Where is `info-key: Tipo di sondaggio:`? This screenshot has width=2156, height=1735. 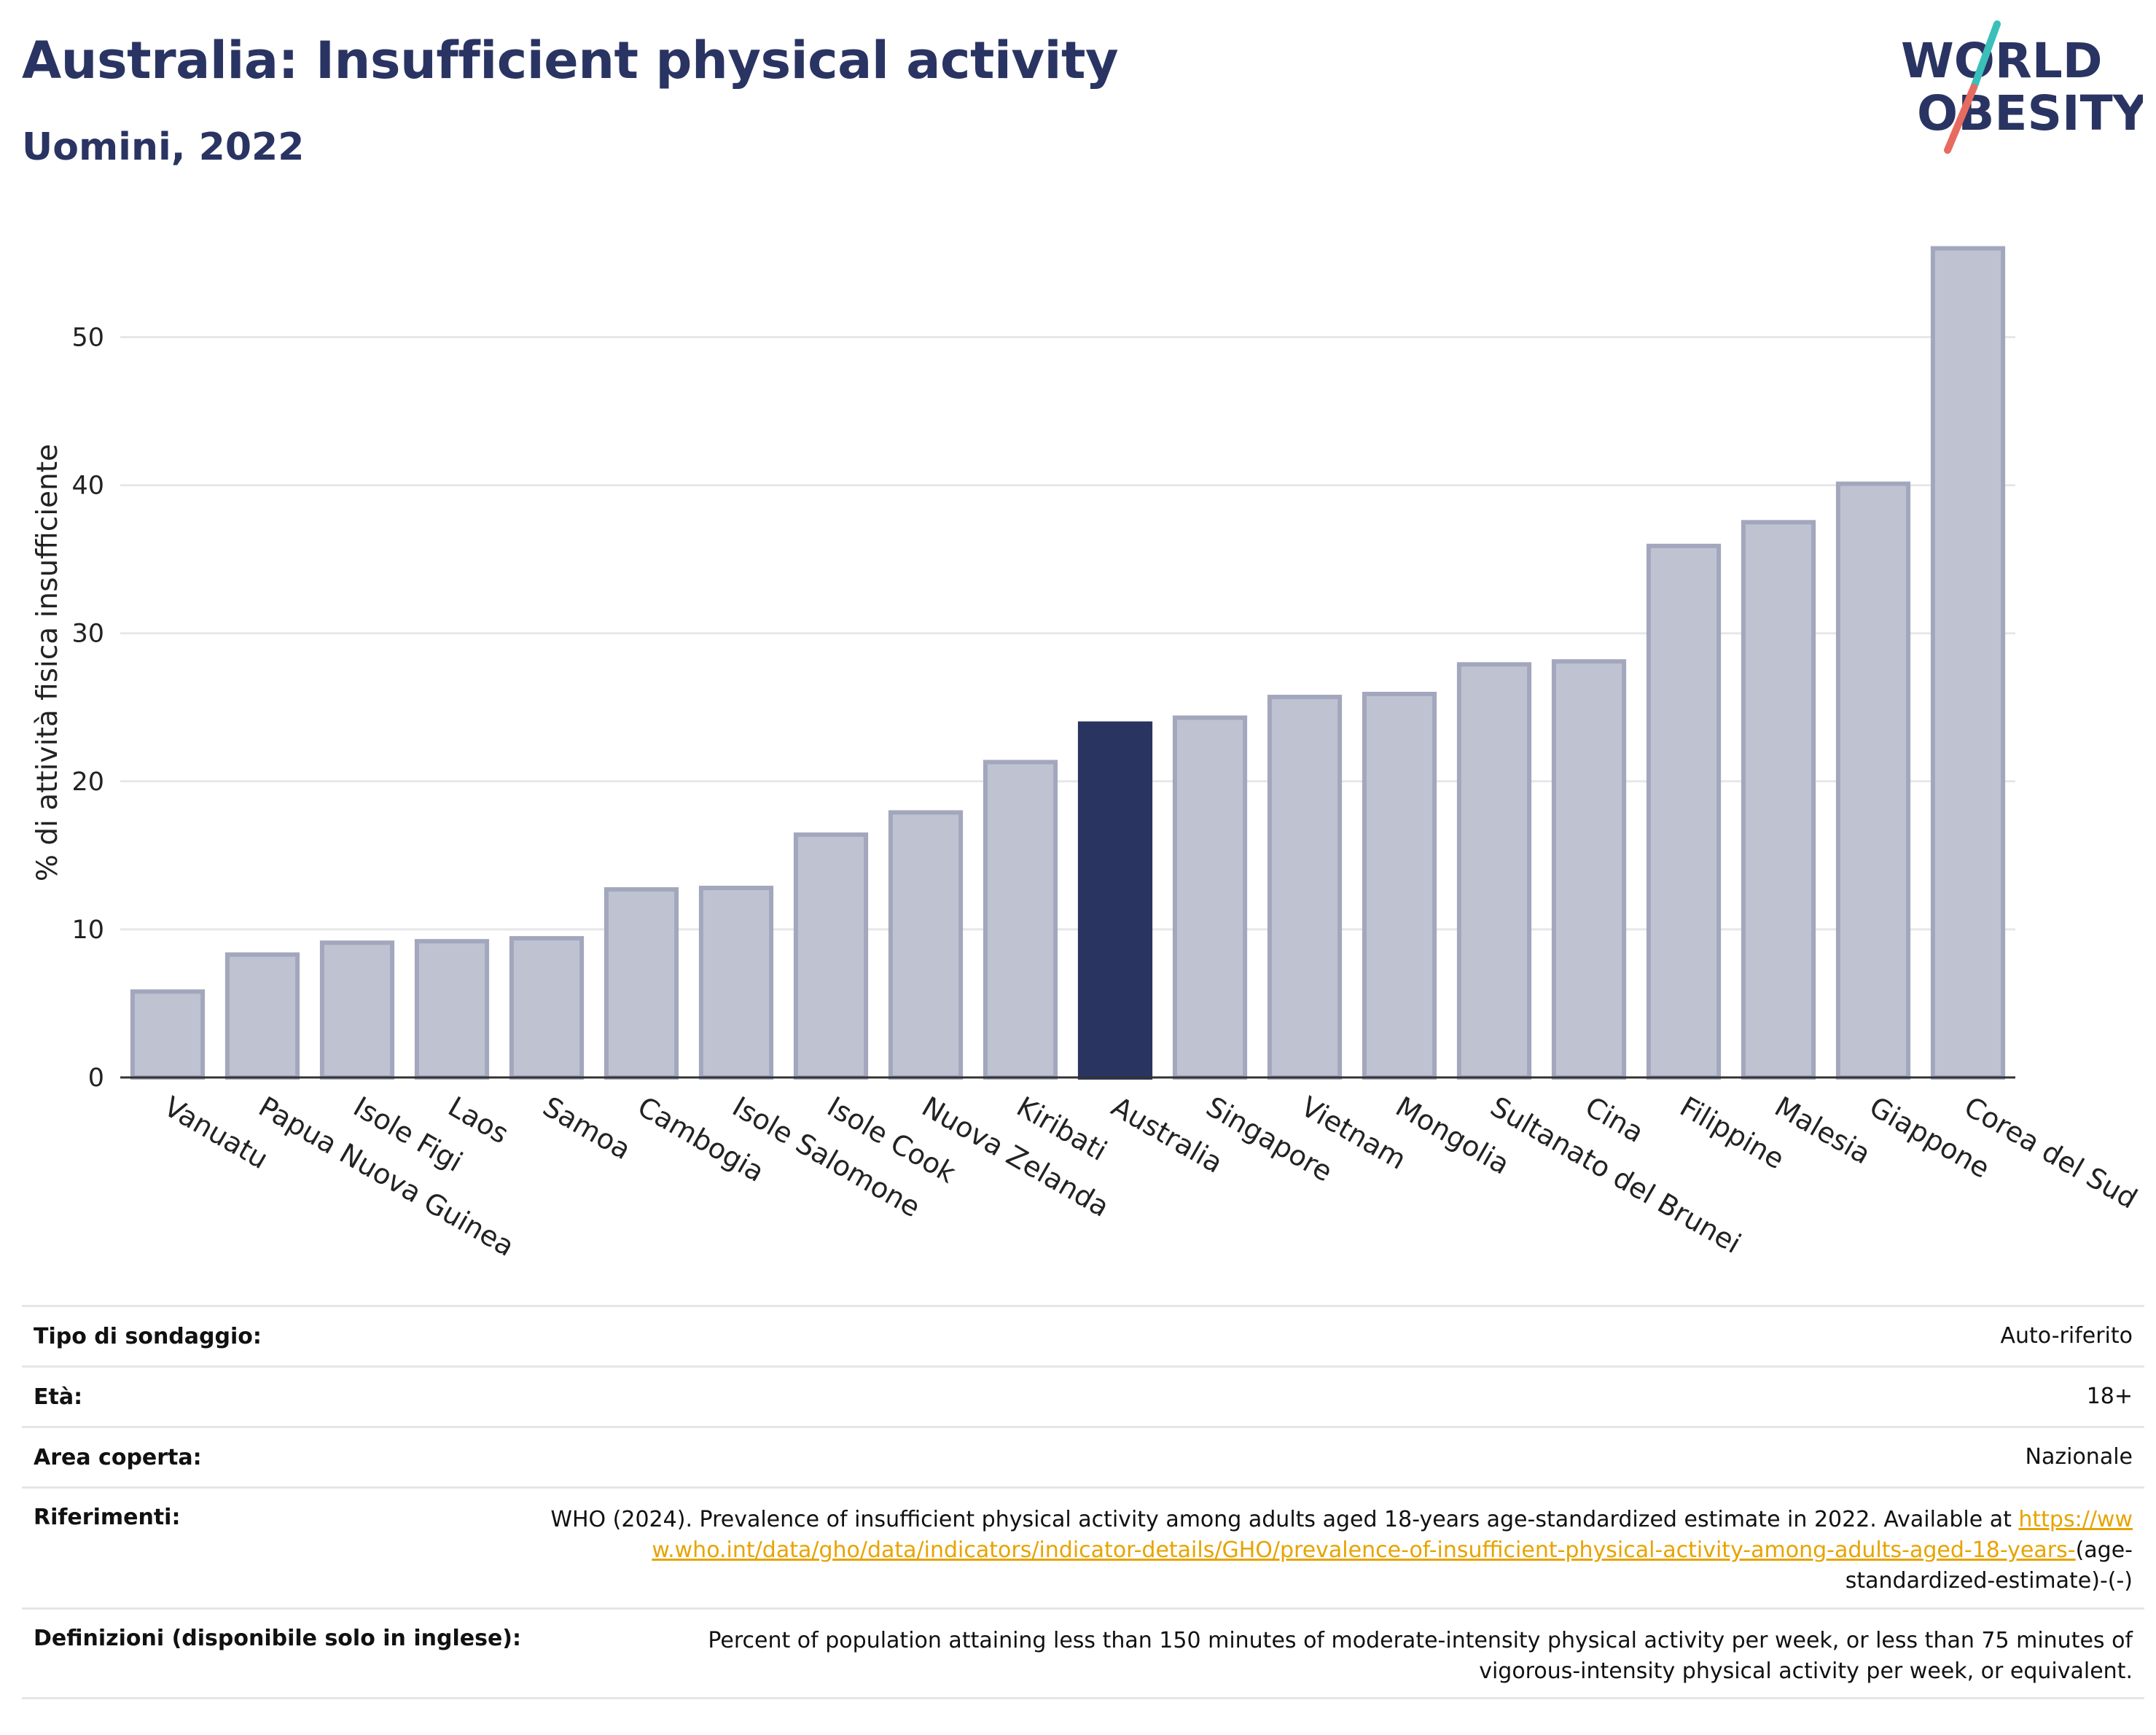 info-key: Tipo di sondaggio: is located at coordinates (148, 1336).